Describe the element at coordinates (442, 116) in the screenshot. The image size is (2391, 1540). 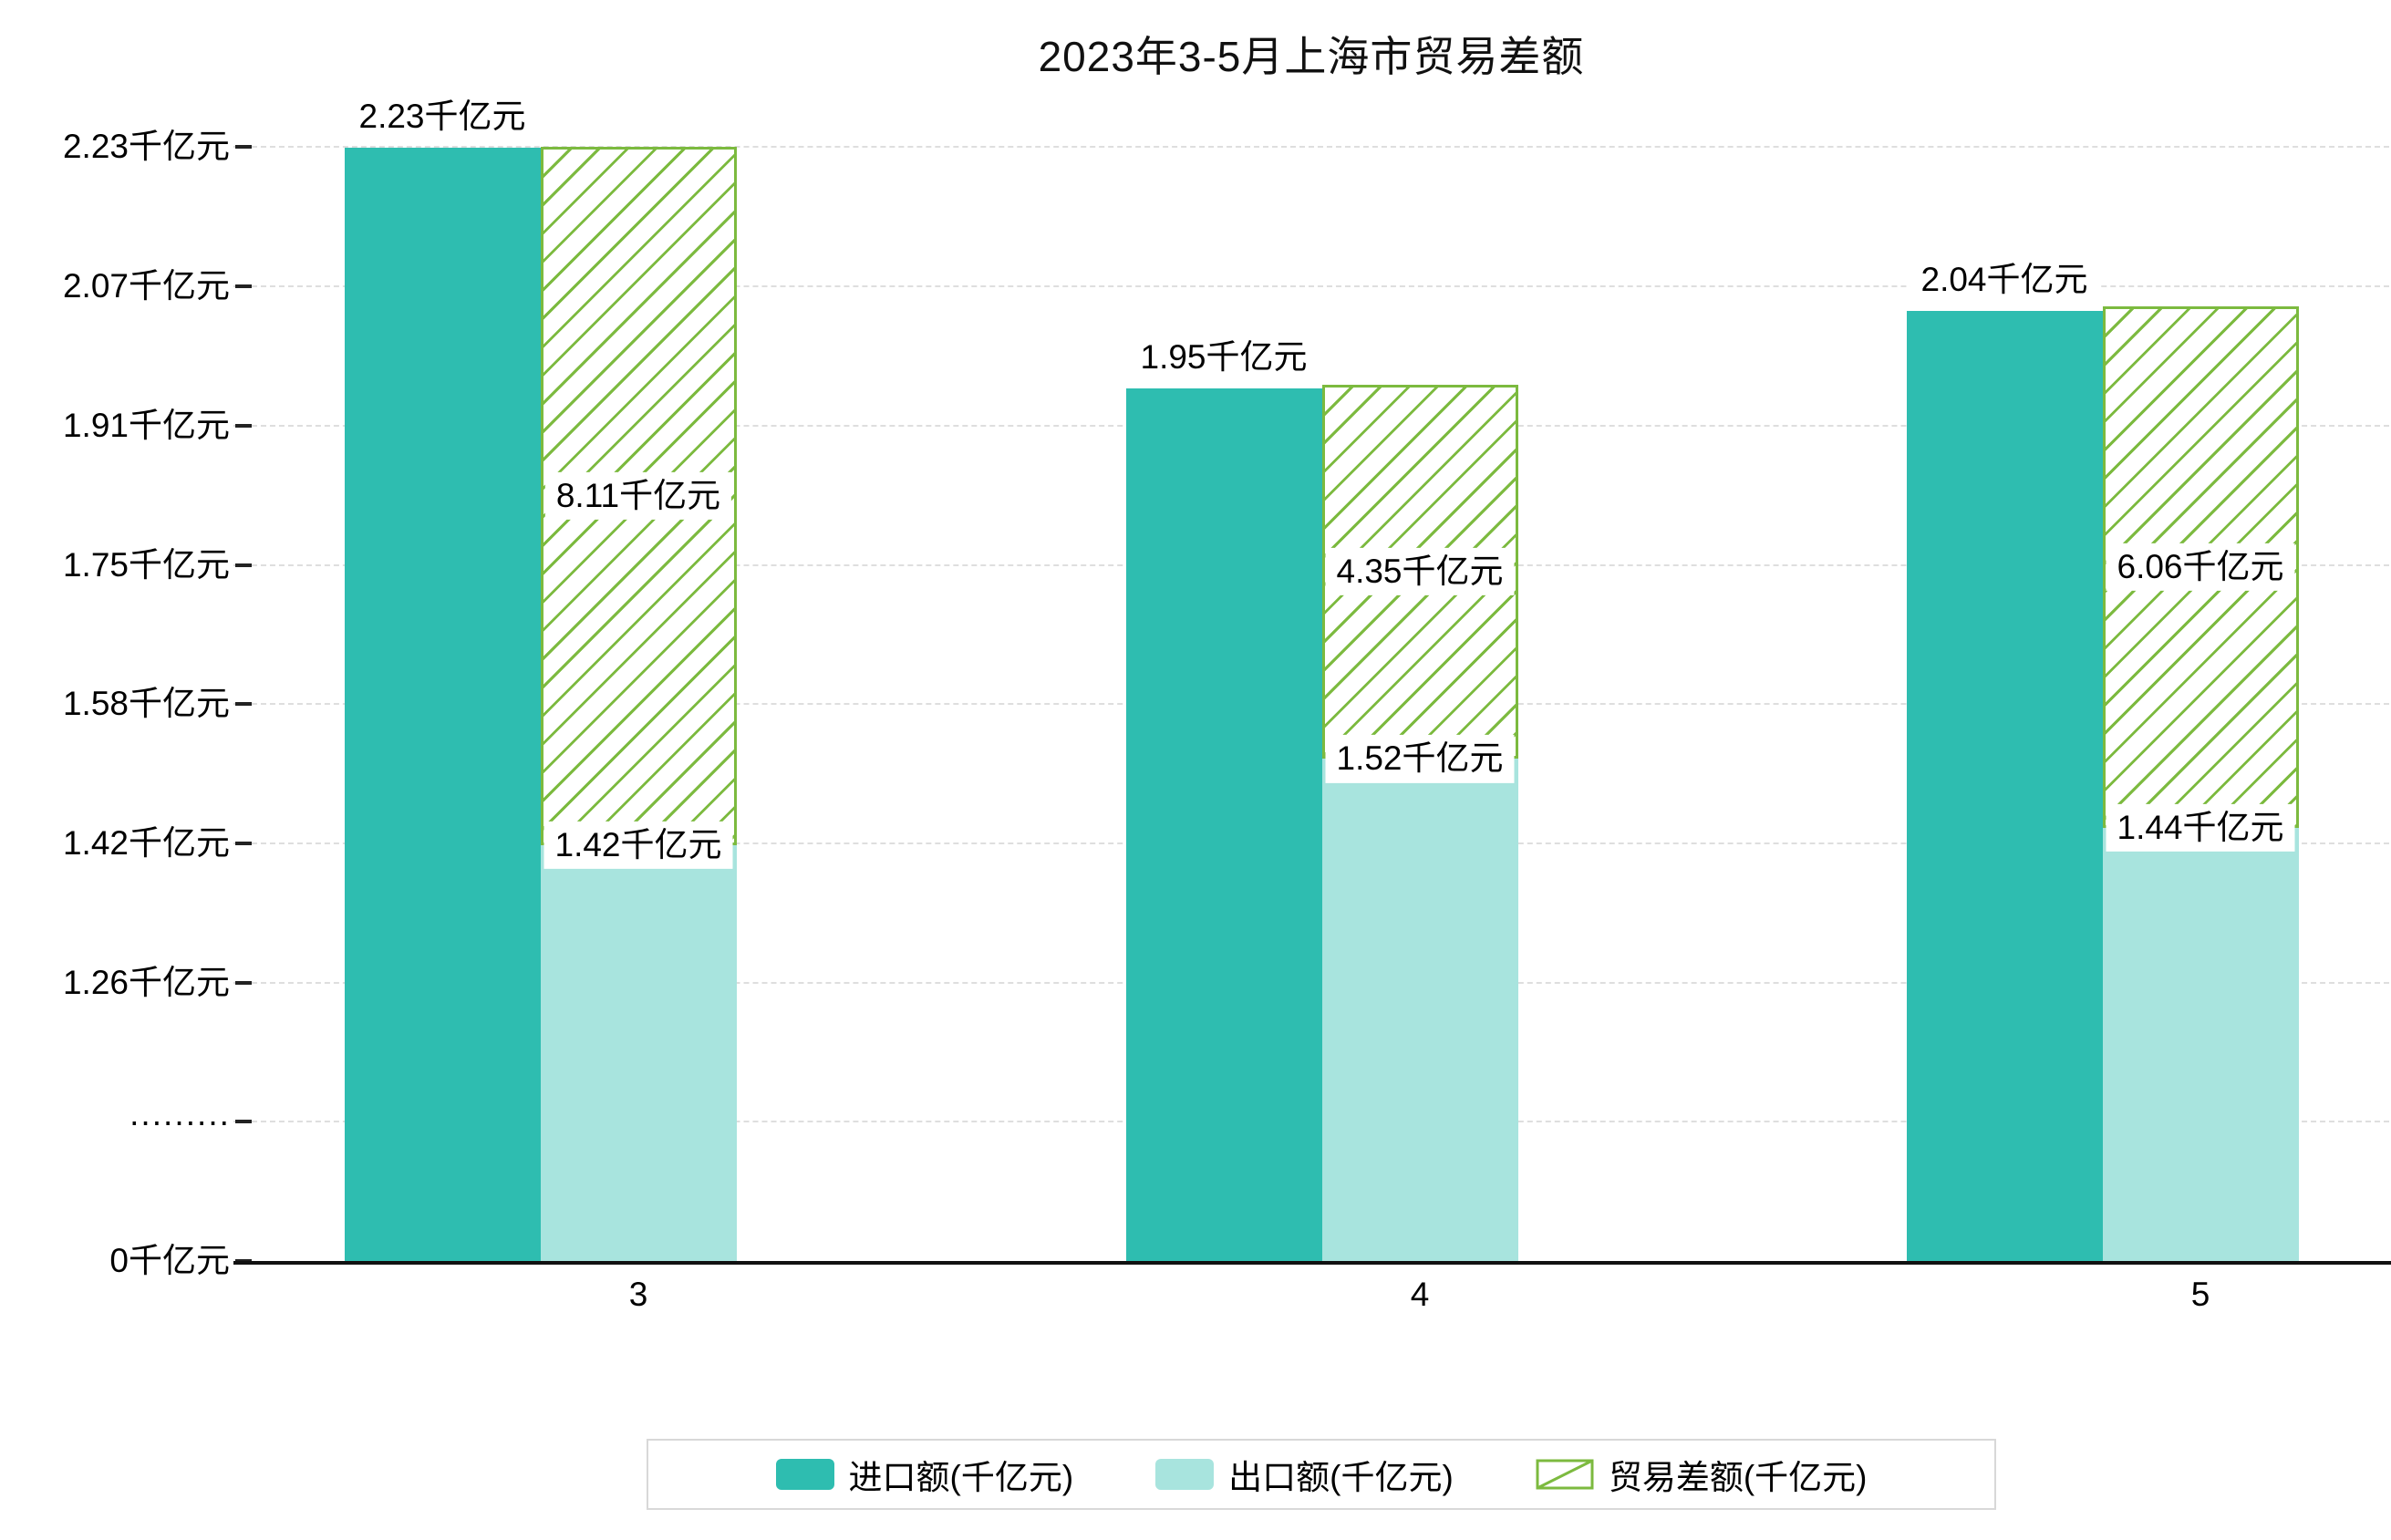
I see `import-value-label: 2.23千亿元` at that location.